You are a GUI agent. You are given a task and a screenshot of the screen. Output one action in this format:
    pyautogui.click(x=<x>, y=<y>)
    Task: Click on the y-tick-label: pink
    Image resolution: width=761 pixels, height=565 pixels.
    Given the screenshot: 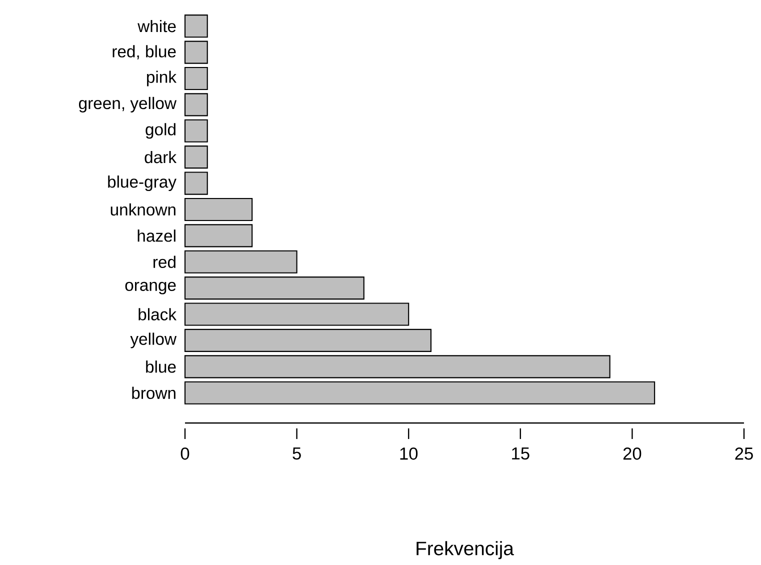 What is the action you would take?
    pyautogui.click(x=162, y=78)
    